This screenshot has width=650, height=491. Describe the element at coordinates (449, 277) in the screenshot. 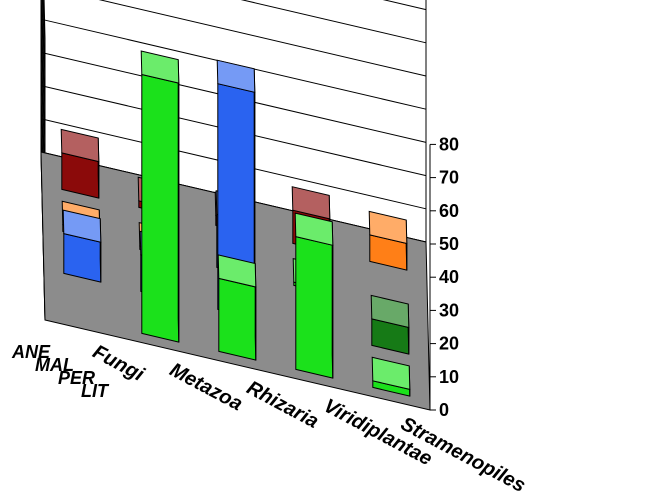

I see `z-tick-label: 40` at that location.